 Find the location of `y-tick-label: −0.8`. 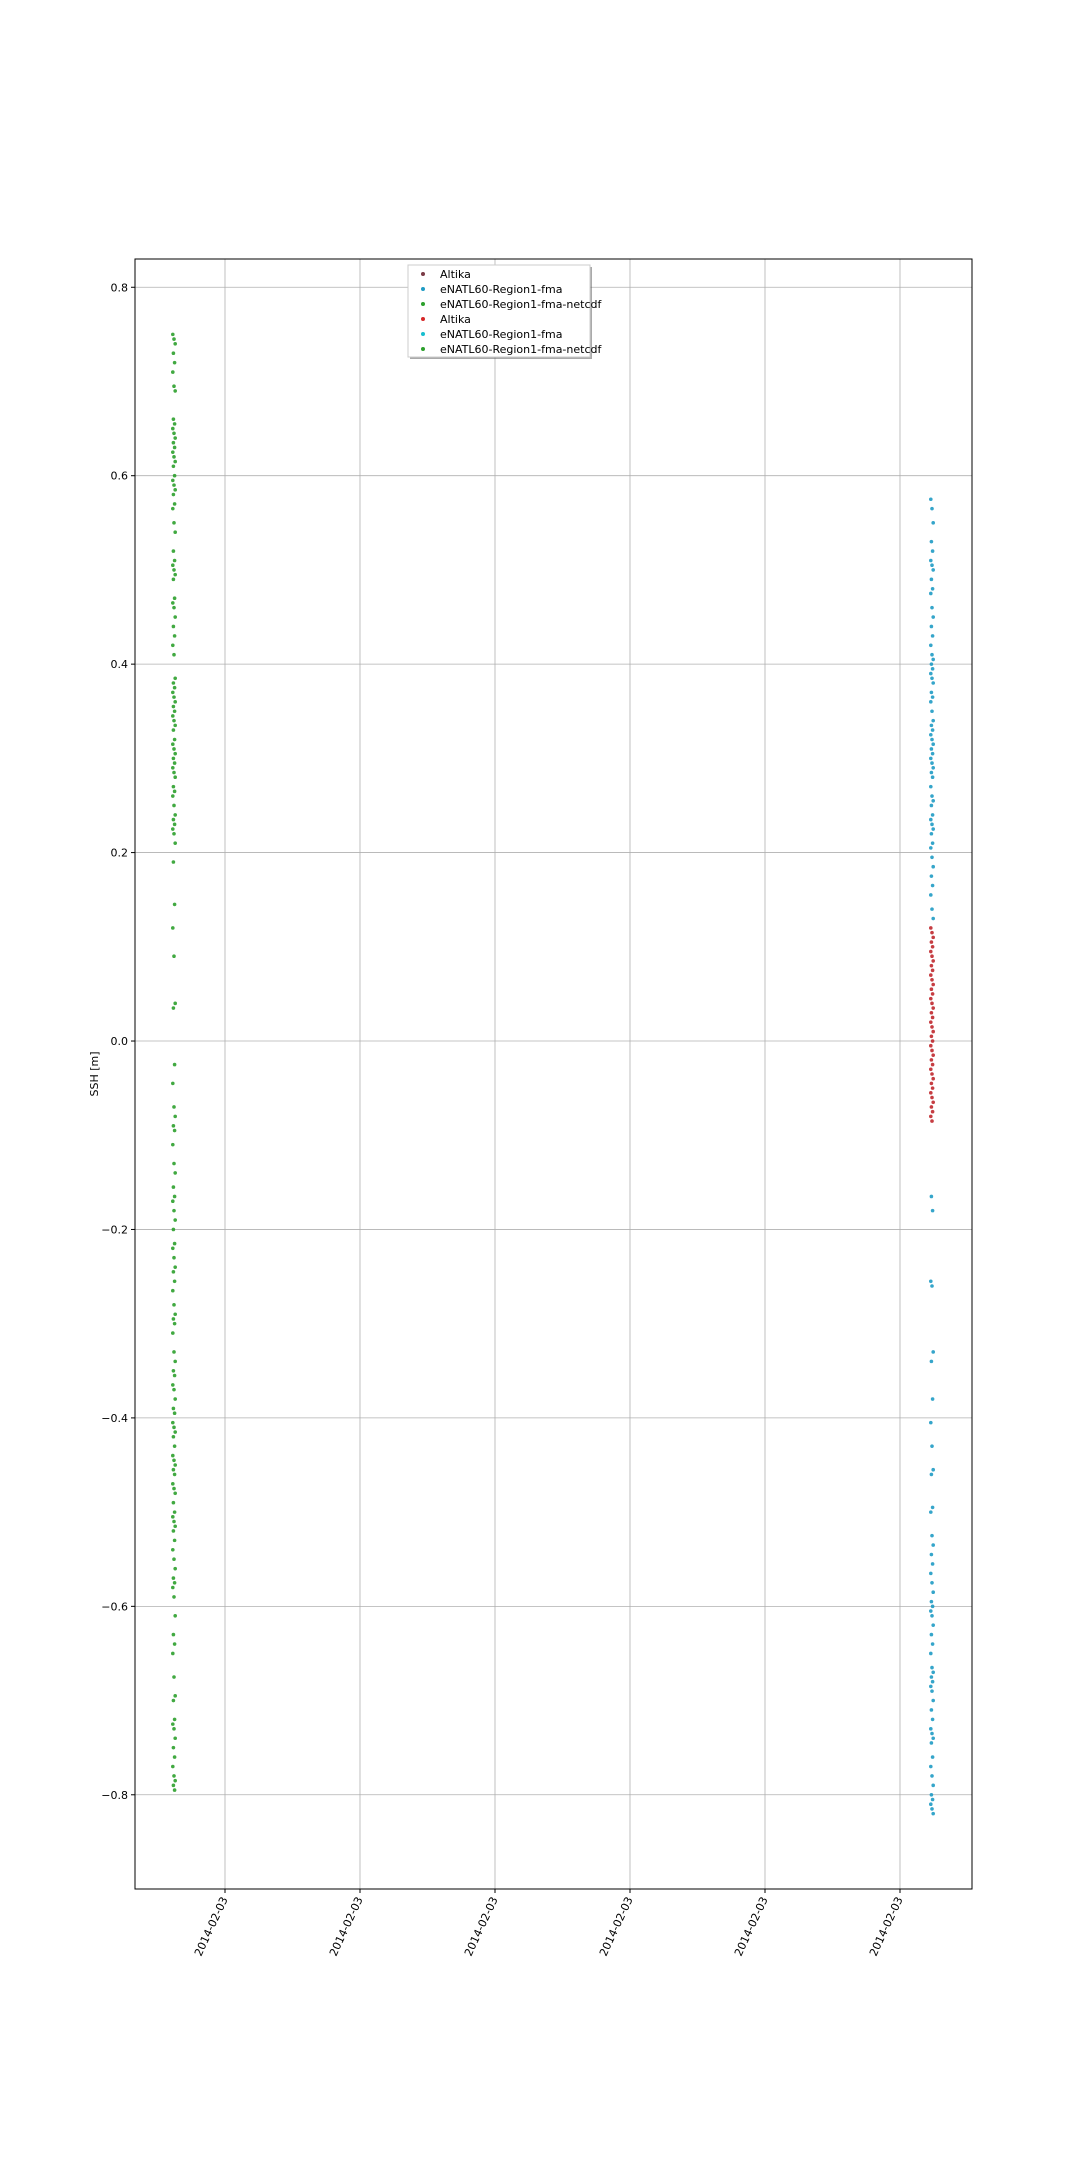

y-tick-label: −0.8 is located at coordinates (114, 1795).